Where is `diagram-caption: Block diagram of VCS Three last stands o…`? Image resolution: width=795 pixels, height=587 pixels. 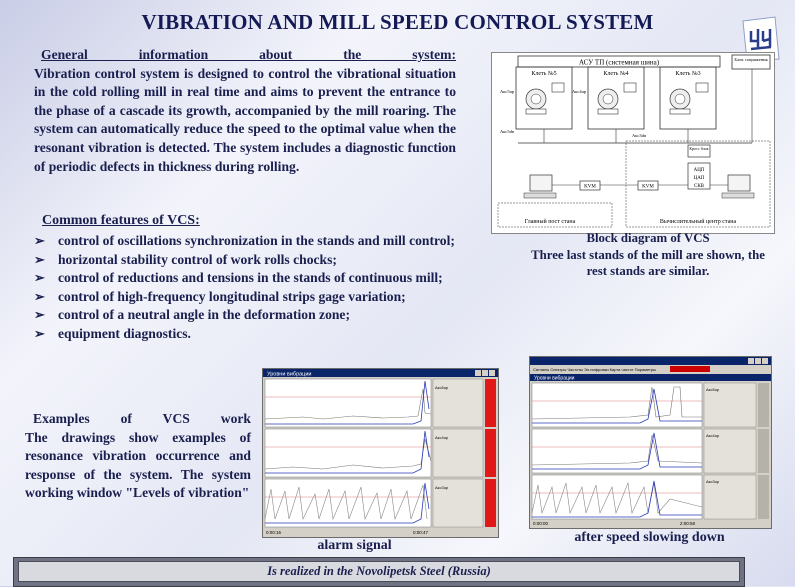 diagram-caption: Block diagram of VCS Three last stands o… is located at coordinates (648, 255).